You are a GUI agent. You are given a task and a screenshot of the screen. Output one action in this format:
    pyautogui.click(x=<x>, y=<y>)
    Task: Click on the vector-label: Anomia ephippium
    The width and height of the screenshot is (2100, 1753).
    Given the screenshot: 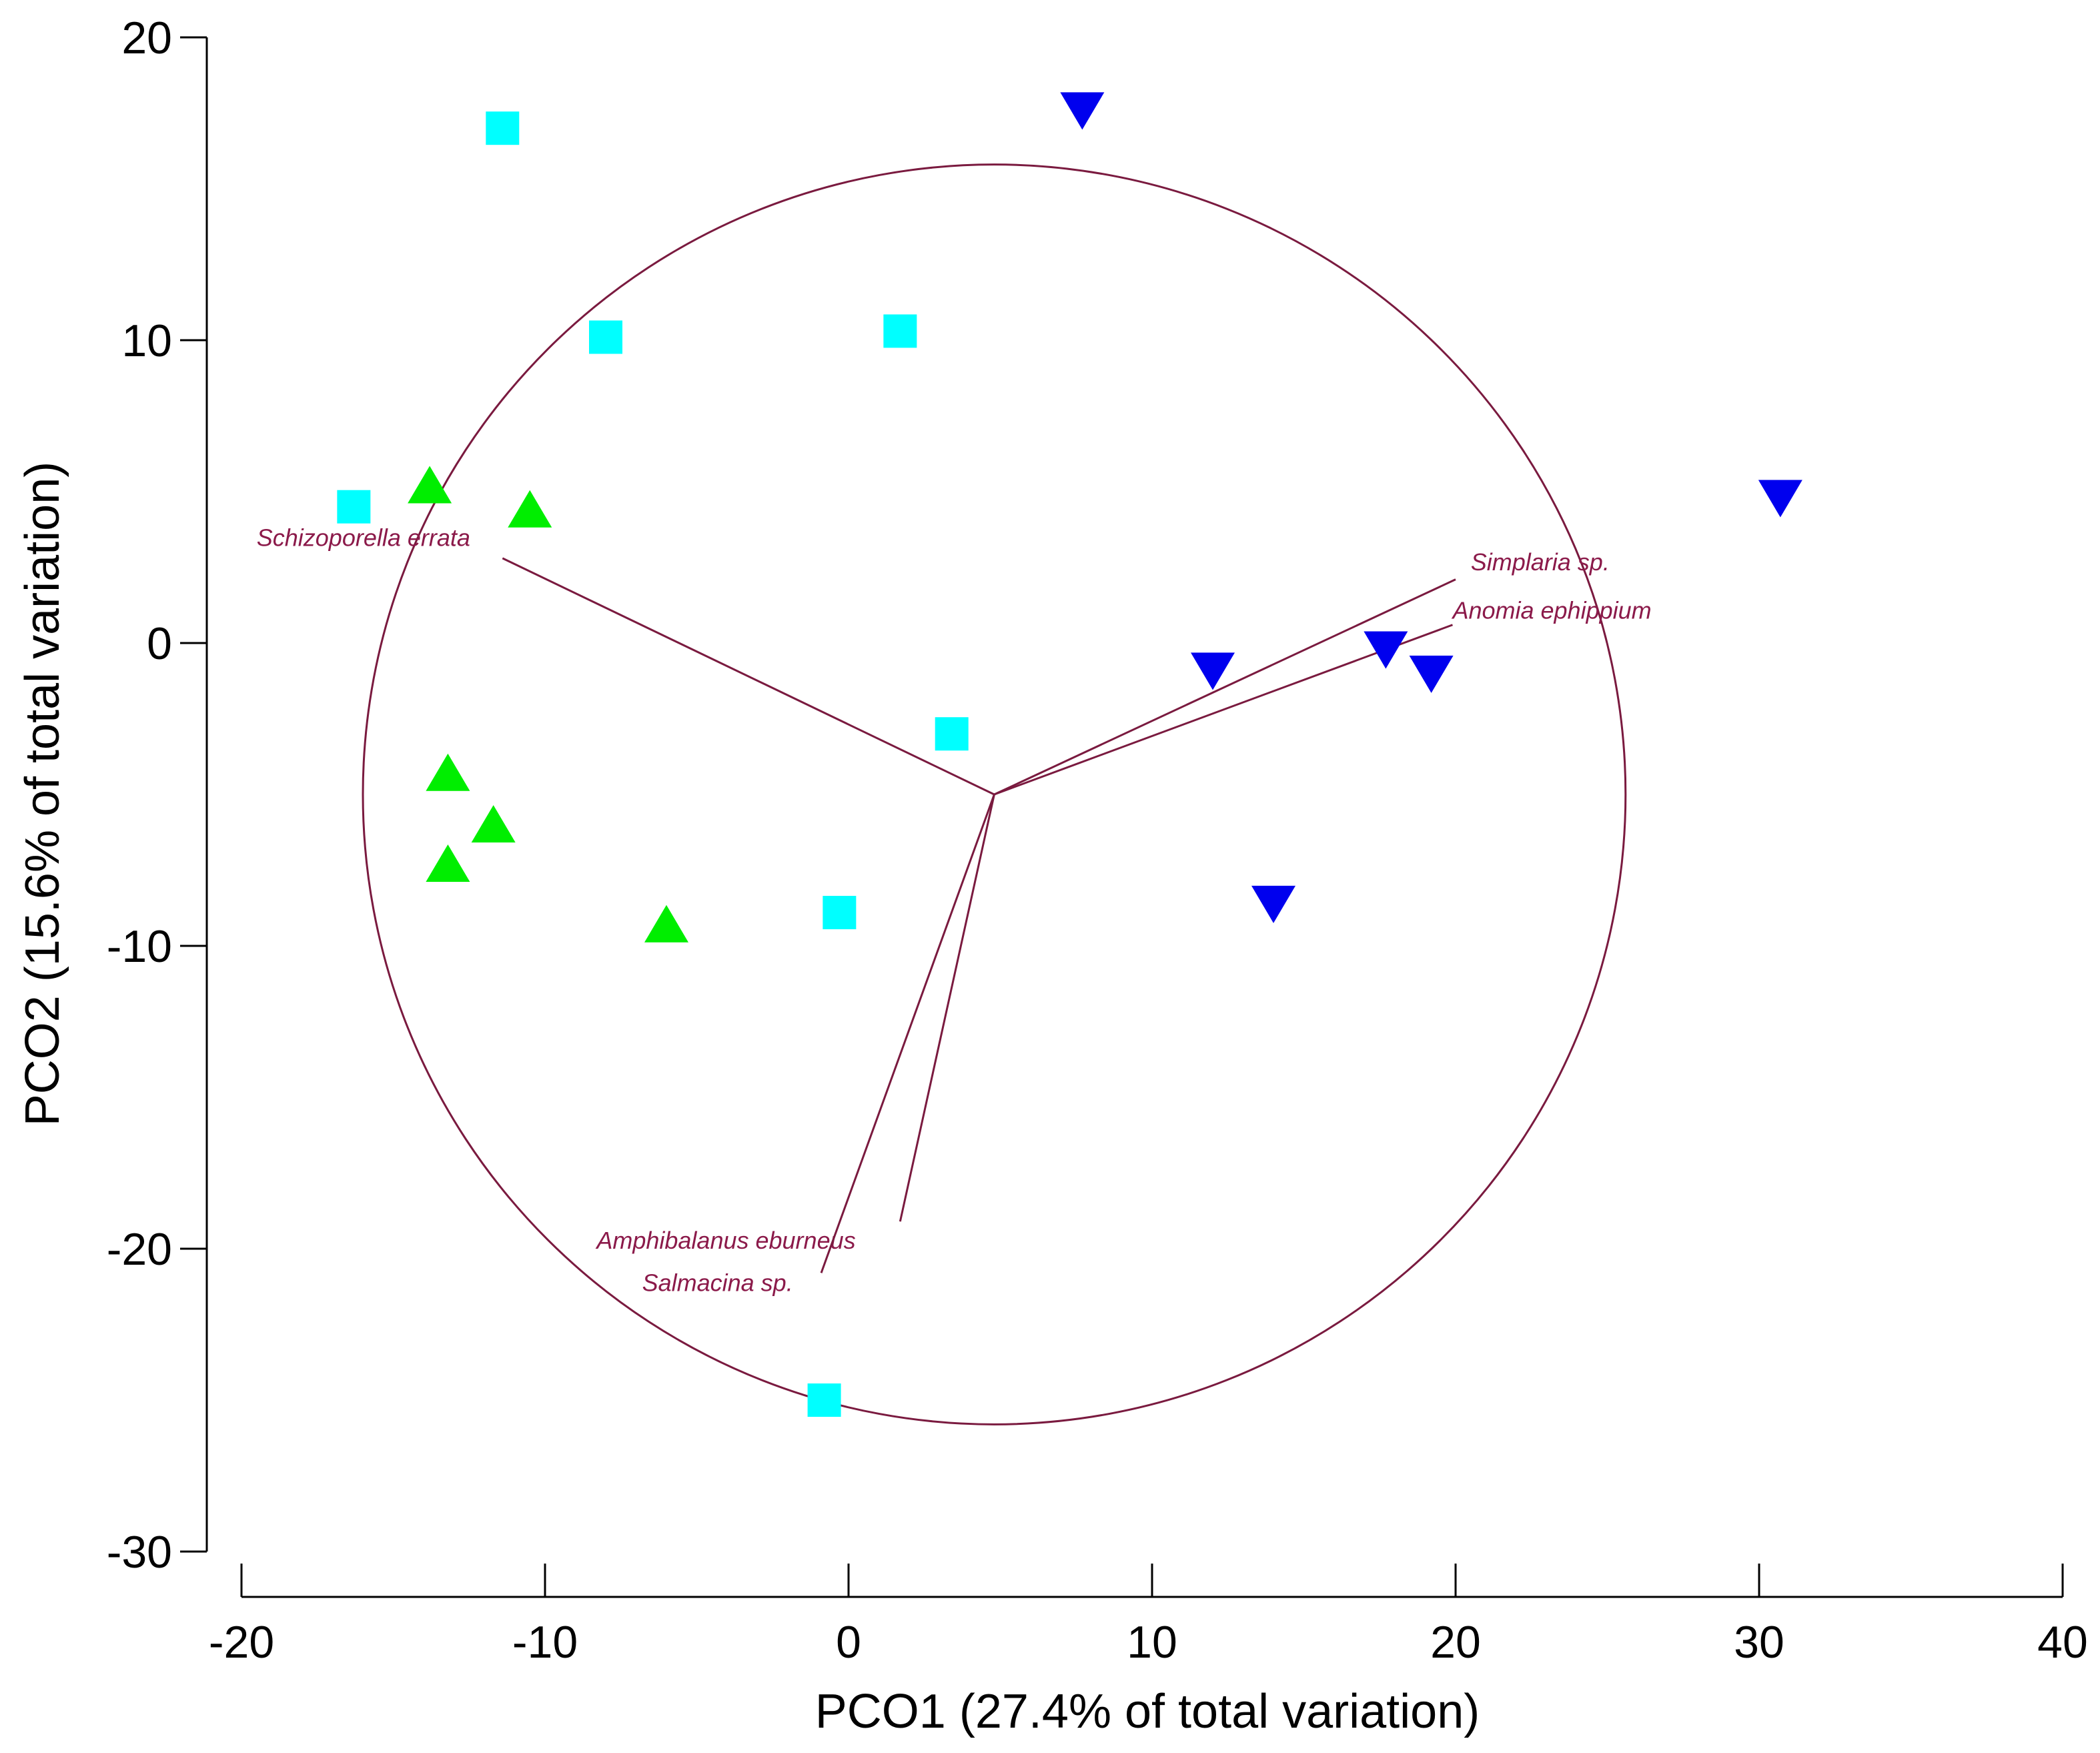 What is the action you would take?
    pyautogui.click(x=1551, y=610)
    